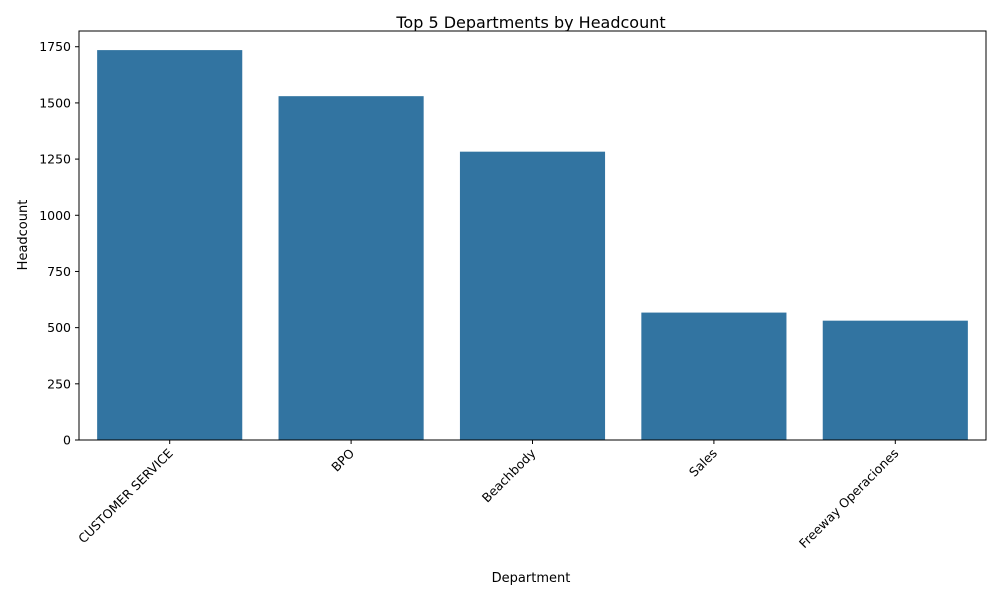 The image size is (1000, 600). What do you see at coordinates (59, 327) in the screenshot?
I see `y-tick-label-2: 500` at bounding box center [59, 327].